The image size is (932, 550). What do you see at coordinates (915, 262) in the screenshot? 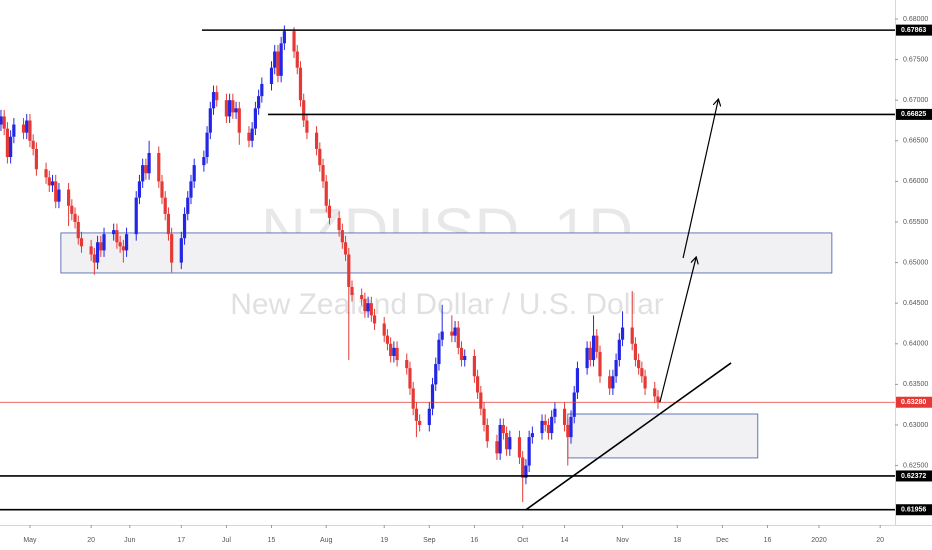
I see `y-tick-label: 0.65000` at bounding box center [915, 262].